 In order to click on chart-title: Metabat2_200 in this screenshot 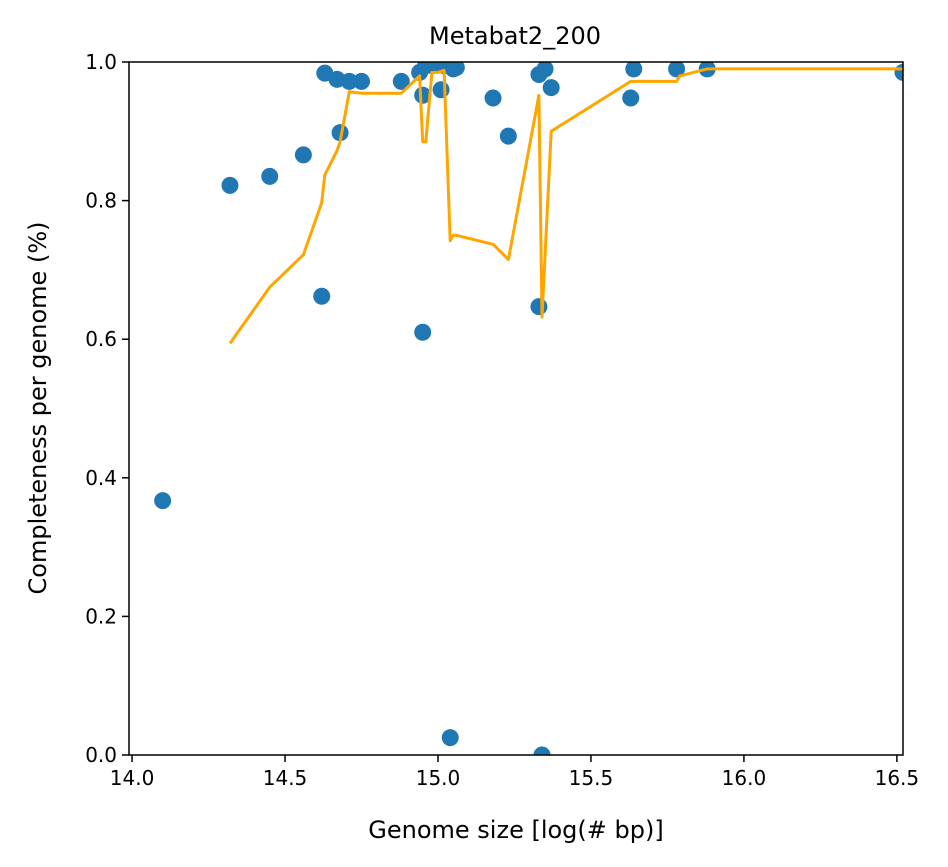, I will do `click(515, 36)`.